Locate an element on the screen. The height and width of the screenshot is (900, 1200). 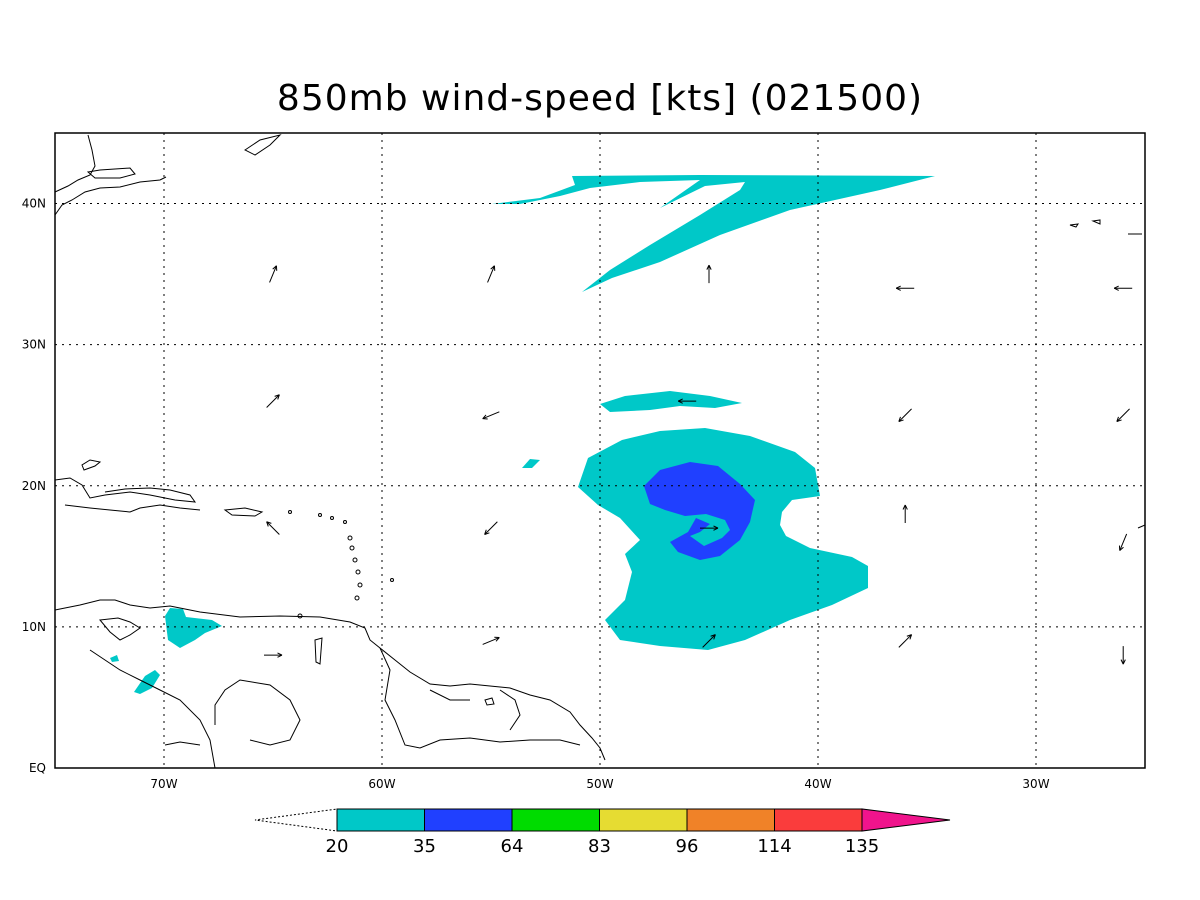
lon-axis-labels: 70W 60W 50W 40W 30W is located at coordinates (599, 784).